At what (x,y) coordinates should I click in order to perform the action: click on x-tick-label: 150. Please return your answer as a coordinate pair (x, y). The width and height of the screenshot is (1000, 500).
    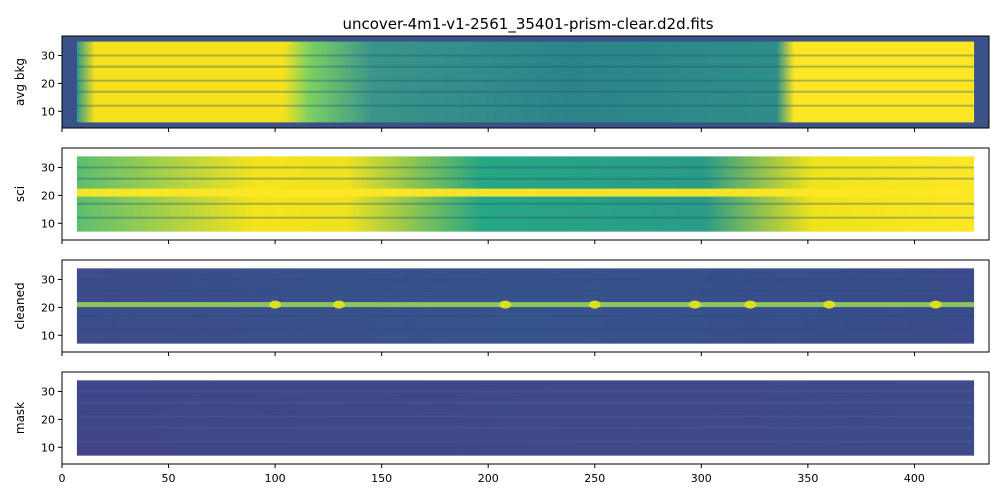
    Looking at the image, I should click on (381, 478).